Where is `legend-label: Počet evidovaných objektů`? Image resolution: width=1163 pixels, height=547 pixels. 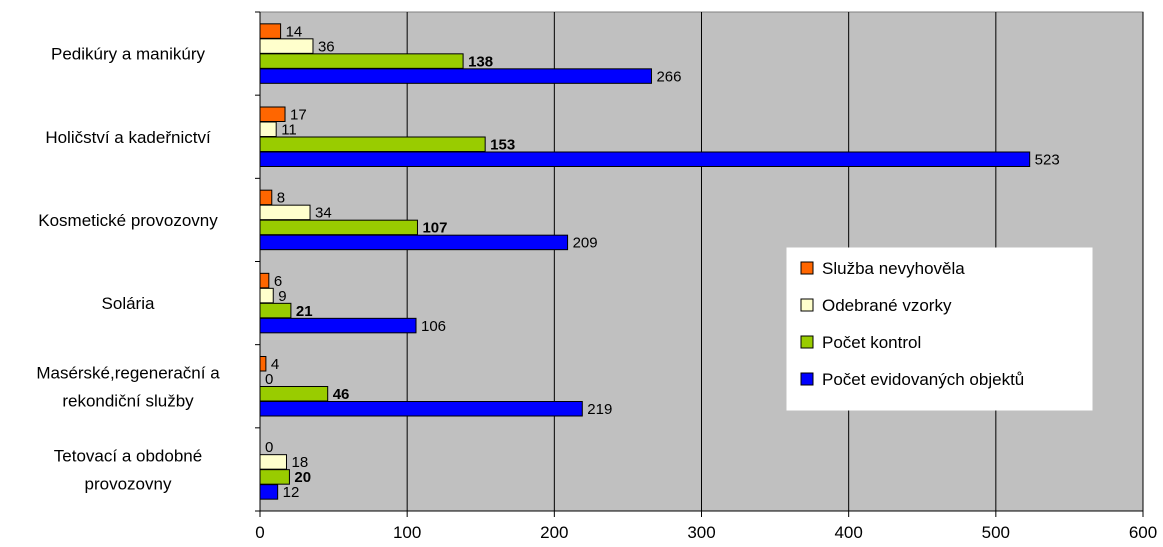
legend-label: Počet evidovaných objektů is located at coordinates (923, 379).